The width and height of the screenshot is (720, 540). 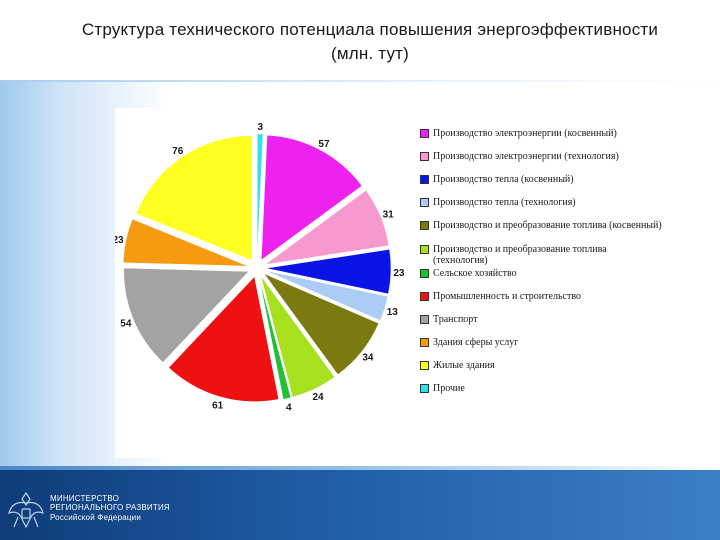 I want to click on legend-label: Сельское хозяйство, so click(x=475, y=273).